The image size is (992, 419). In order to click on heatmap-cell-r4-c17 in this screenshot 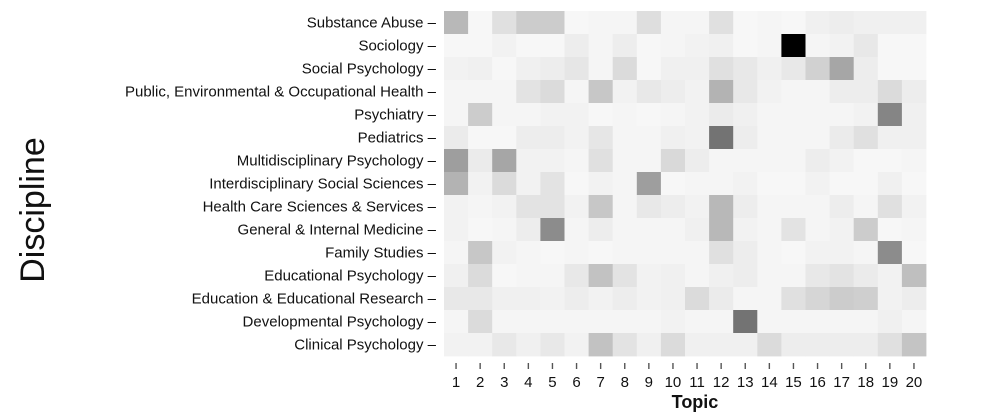, I will do `click(842, 92)`.